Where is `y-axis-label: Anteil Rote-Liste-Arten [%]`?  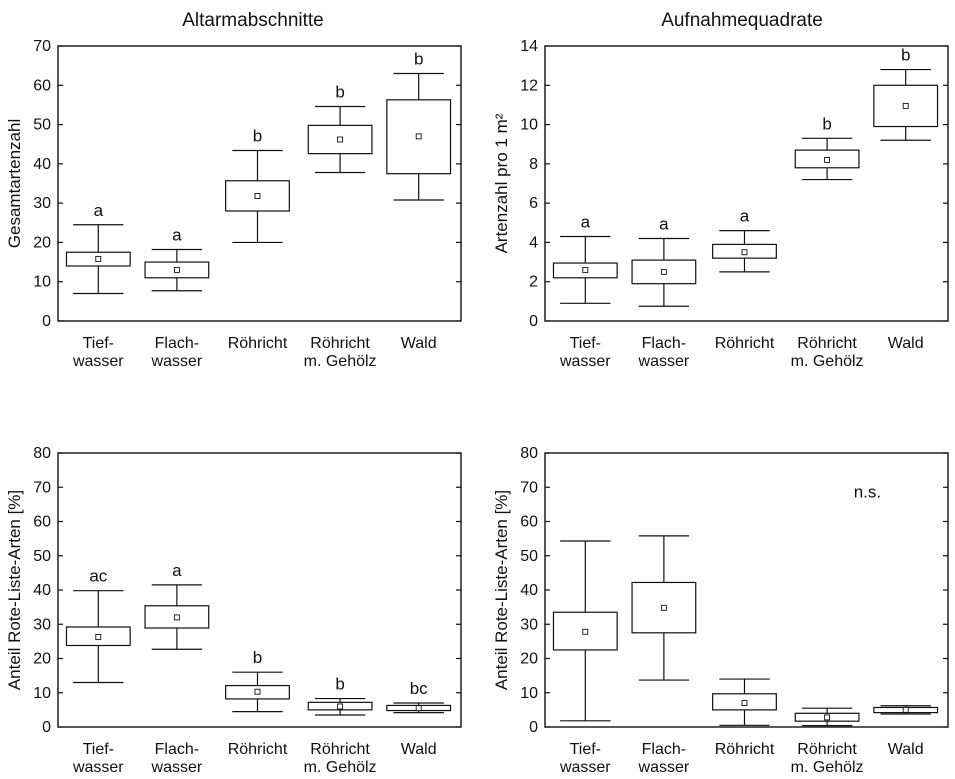 y-axis-label: Anteil Rote-Liste-Arten [%] is located at coordinates (501, 590).